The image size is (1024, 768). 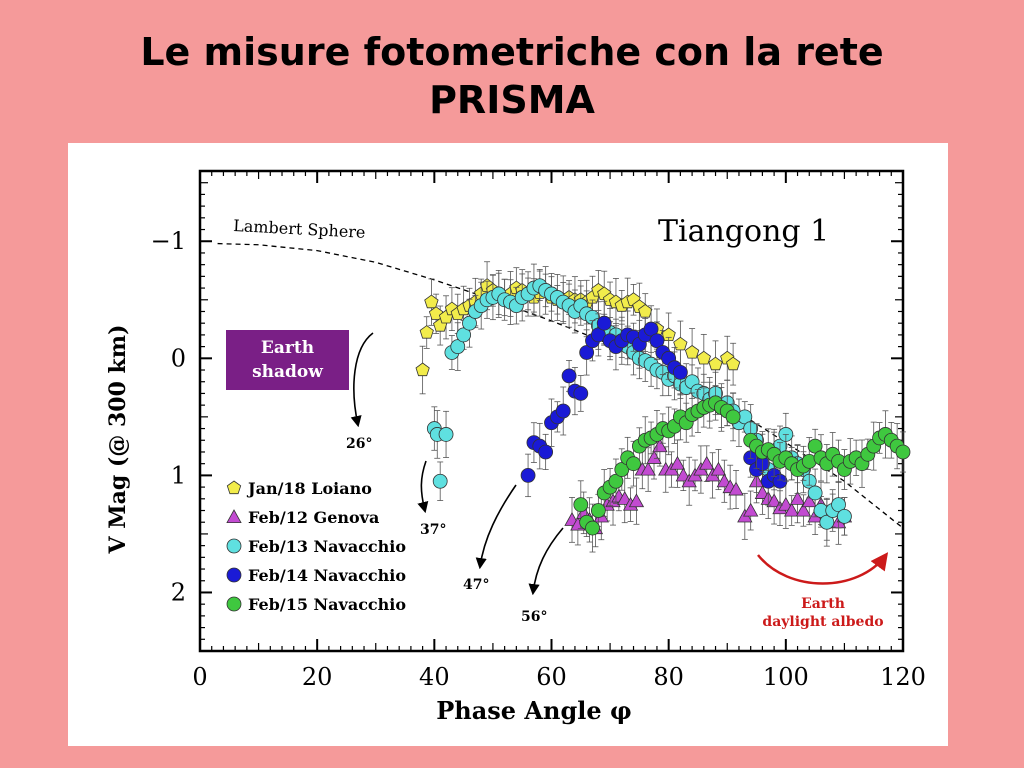 I want to click on albedo-arrow, so click(x=823, y=568).